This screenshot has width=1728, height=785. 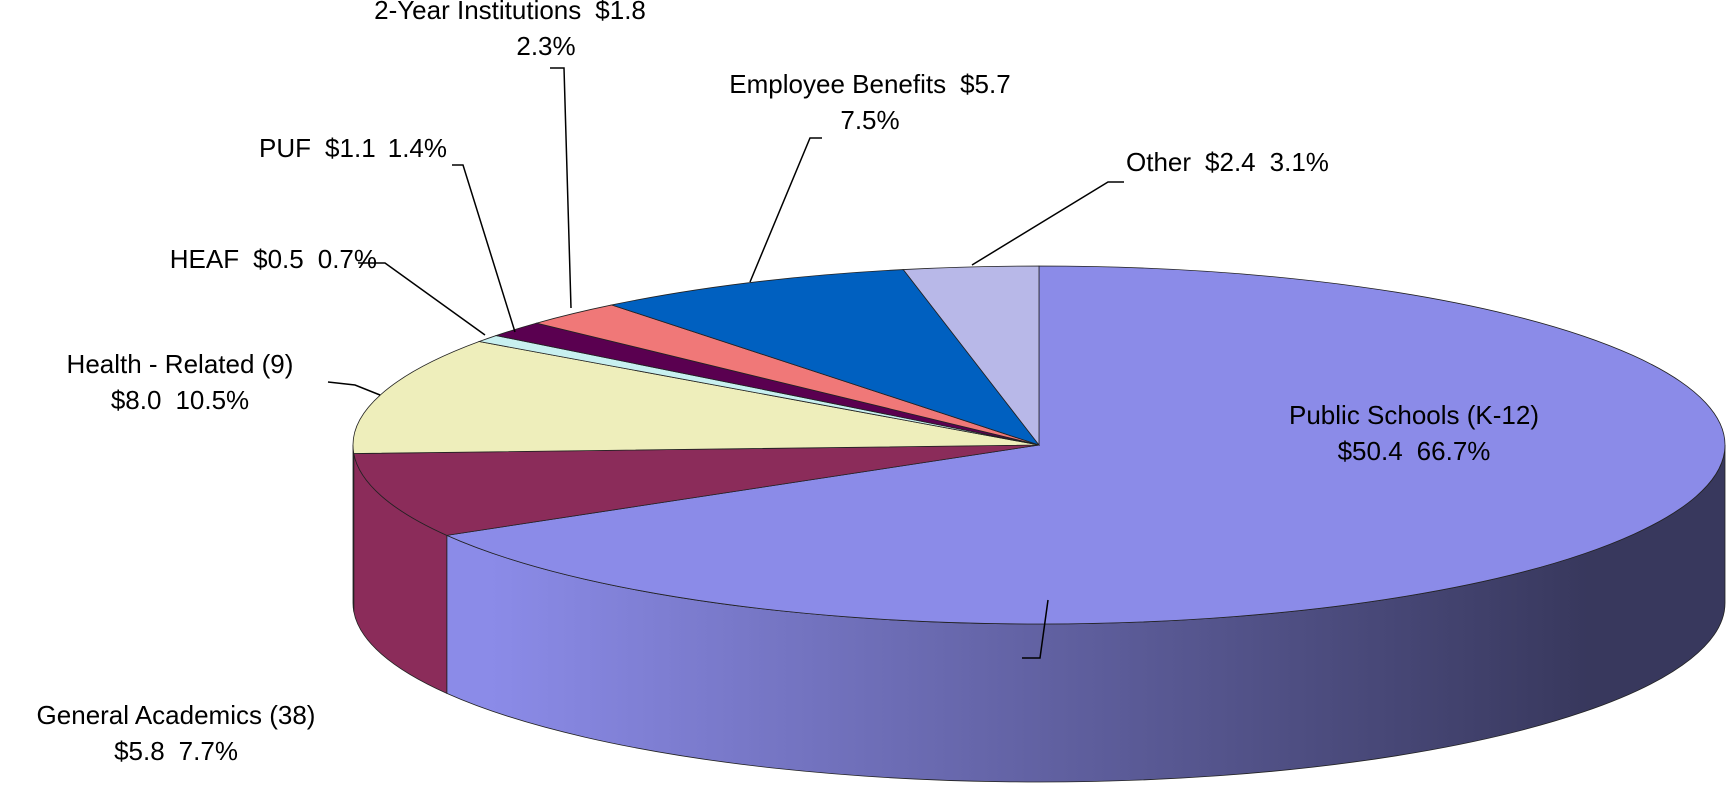 I want to click on label-part: PUF, so click(x=285, y=148).